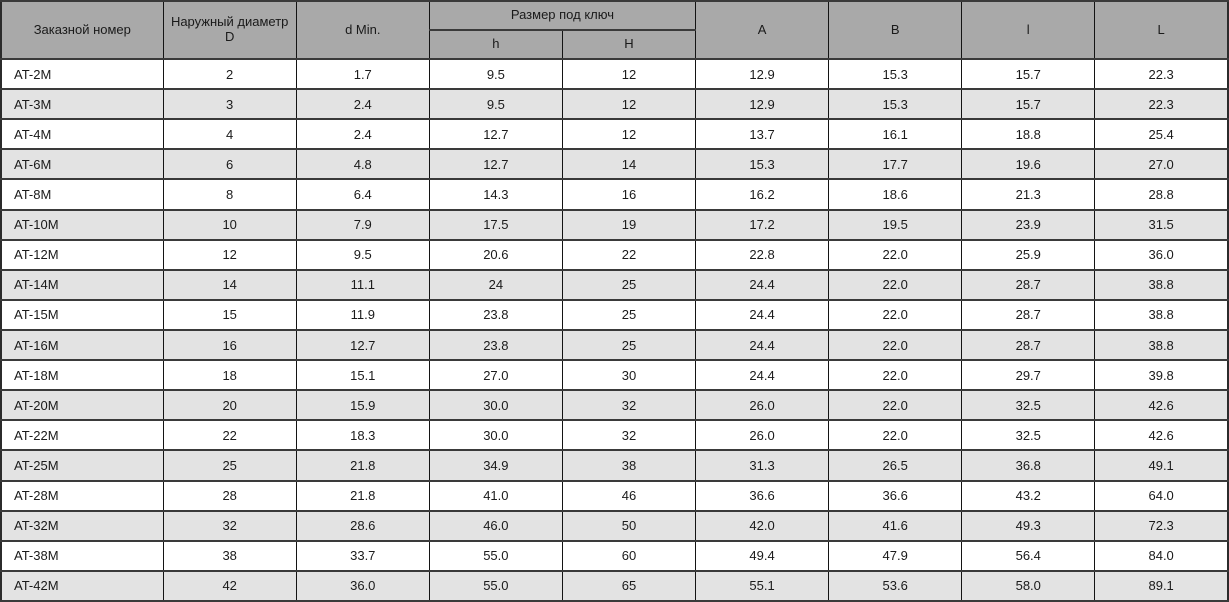  Describe the element at coordinates (629, 224) in the screenshot. I see `cell-value: 19` at that location.